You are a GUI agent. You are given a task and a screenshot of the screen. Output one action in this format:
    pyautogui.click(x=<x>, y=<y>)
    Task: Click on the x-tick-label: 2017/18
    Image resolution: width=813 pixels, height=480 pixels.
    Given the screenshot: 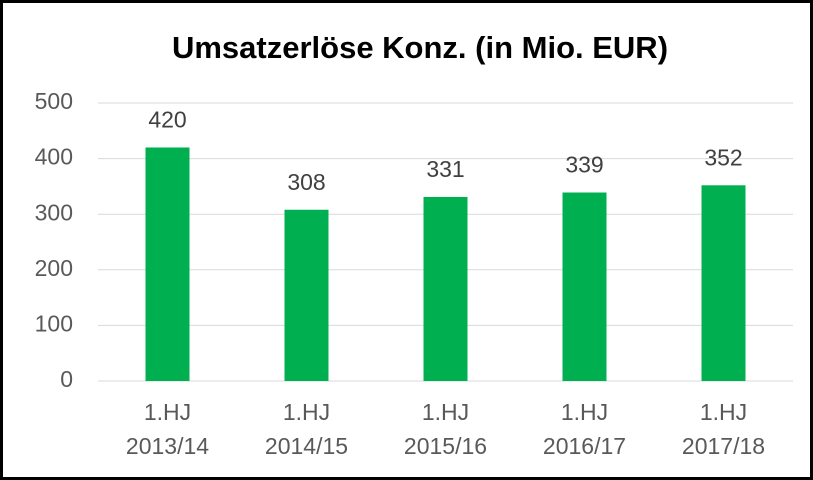 What is the action you would take?
    pyautogui.click(x=723, y=446)
    